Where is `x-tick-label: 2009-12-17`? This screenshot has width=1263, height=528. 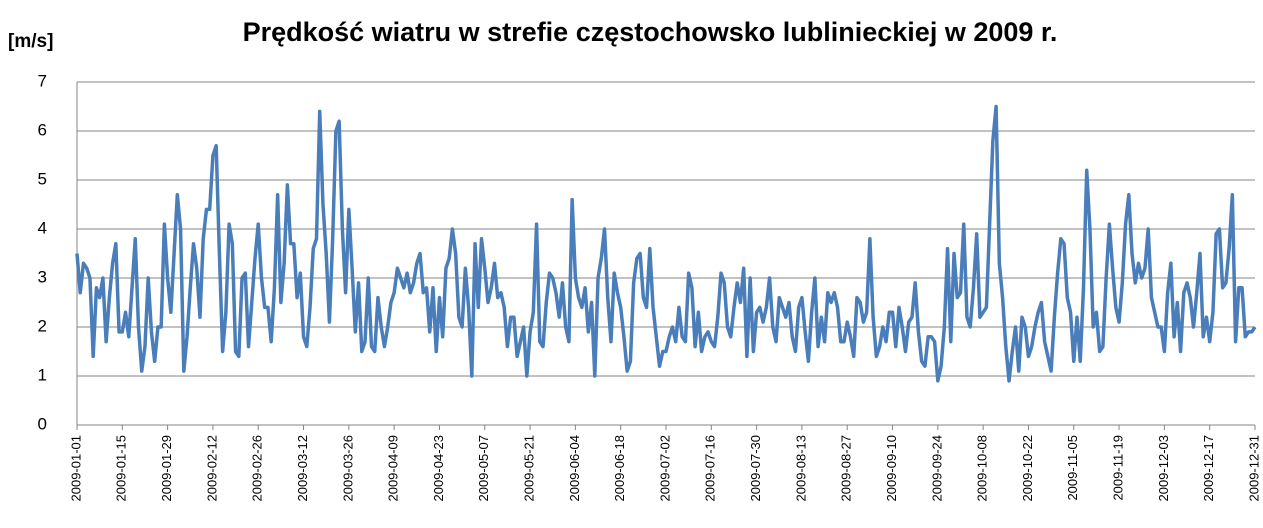 x-tick-label: 2009-12-17 is located at coordinates (1208, 468).